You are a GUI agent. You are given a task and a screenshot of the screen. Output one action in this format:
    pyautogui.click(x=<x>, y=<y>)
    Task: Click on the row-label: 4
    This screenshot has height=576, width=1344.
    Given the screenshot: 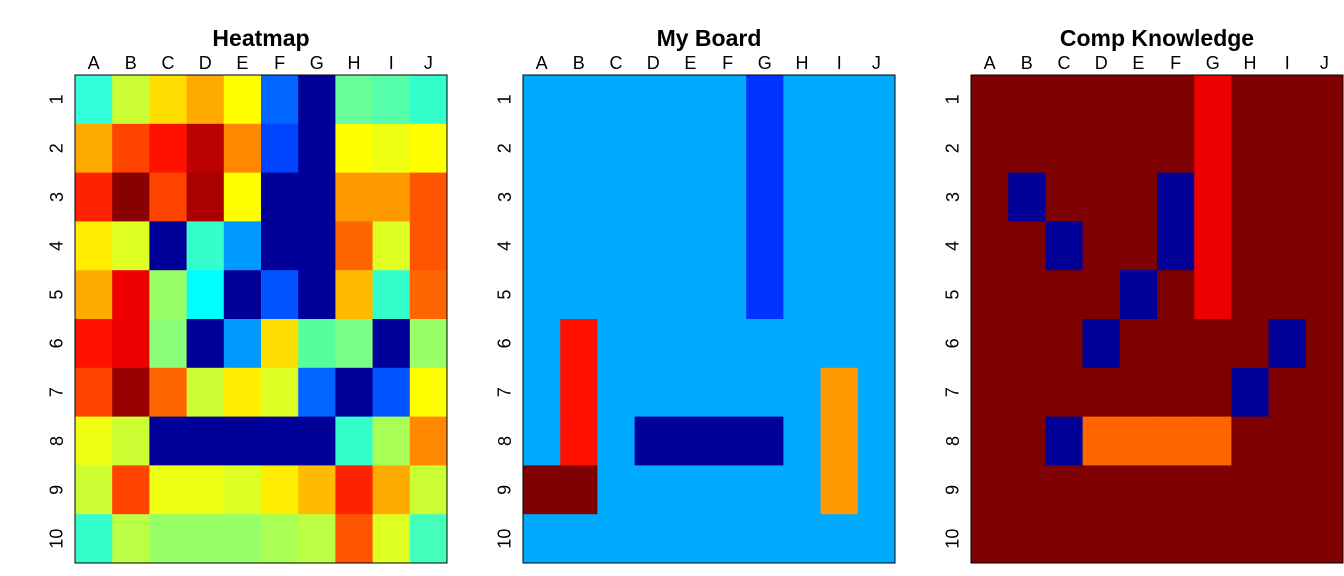 What is the action you would take?
    pyautogui.click(x=505, y=246)
    